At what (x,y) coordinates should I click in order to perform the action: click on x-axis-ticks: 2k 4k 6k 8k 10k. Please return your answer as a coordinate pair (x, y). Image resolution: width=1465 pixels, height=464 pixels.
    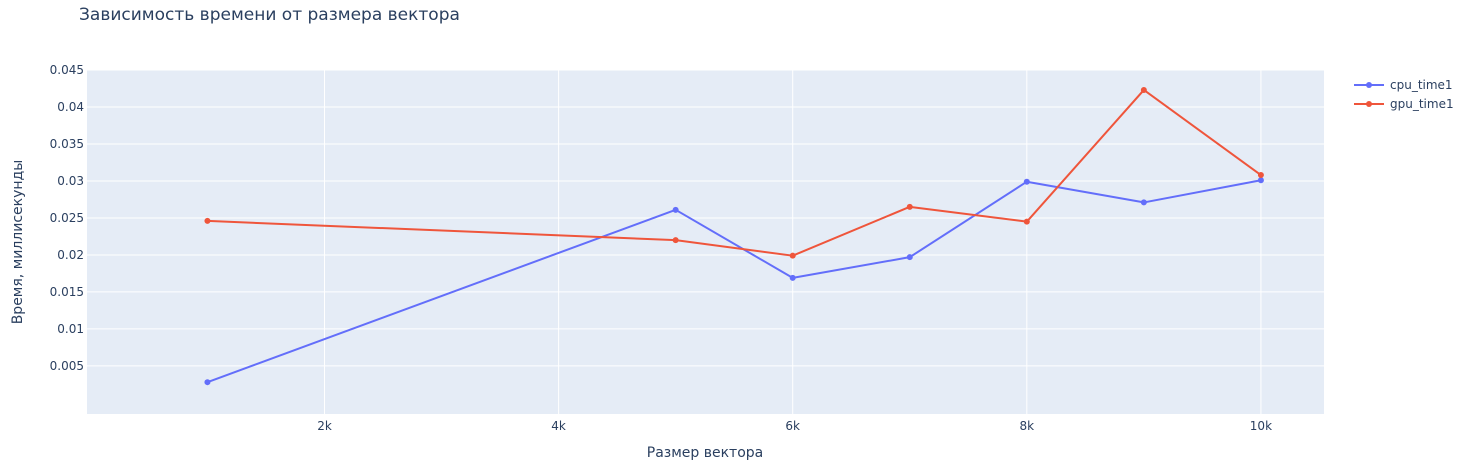
    Looking at the image, I should click on (794, 426).